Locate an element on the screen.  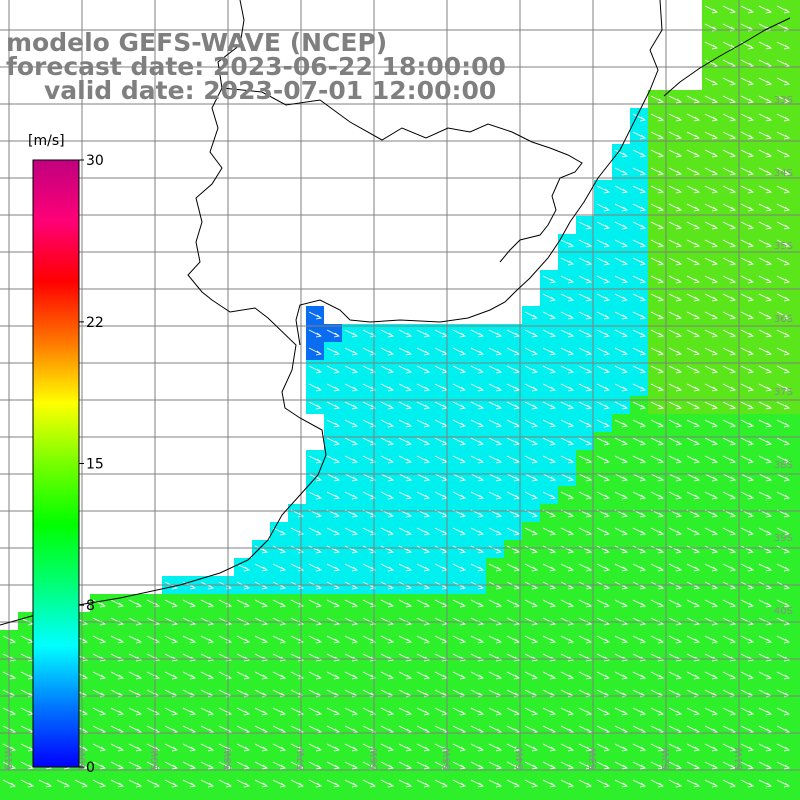
colorbar-tick-label: 22 is located at coordinates (95, 323).